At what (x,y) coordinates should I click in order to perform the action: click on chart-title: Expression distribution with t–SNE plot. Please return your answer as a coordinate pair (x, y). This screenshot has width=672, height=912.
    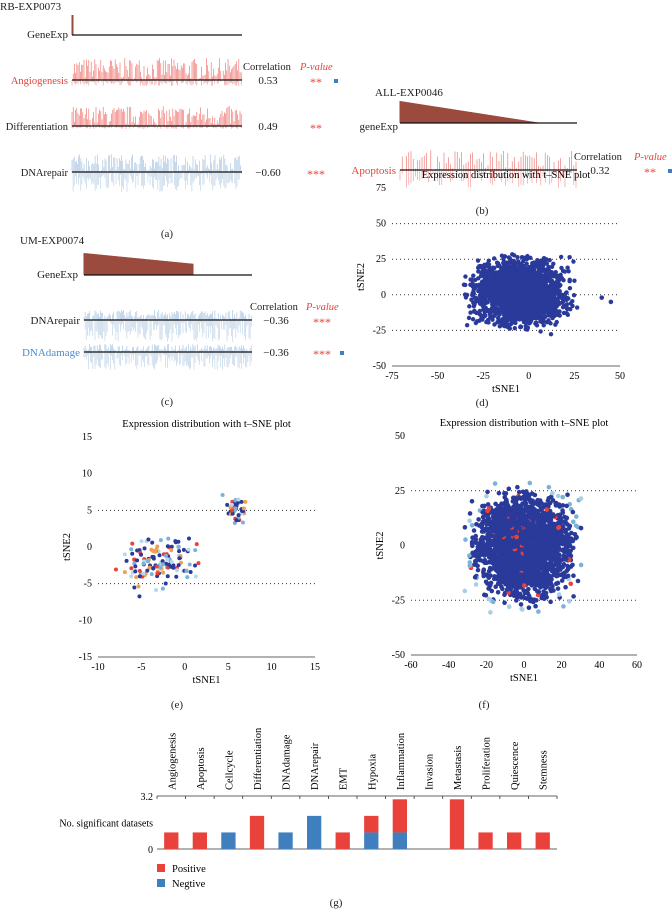
    Looking at the image, I should click on (206, 424).